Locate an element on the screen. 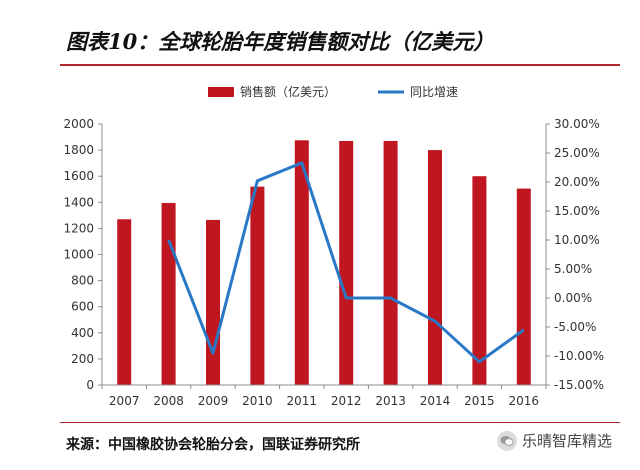 The width and height of the screenshot is (640, 470). left-tick-label: 1400 is located at coordinates (78, 202).